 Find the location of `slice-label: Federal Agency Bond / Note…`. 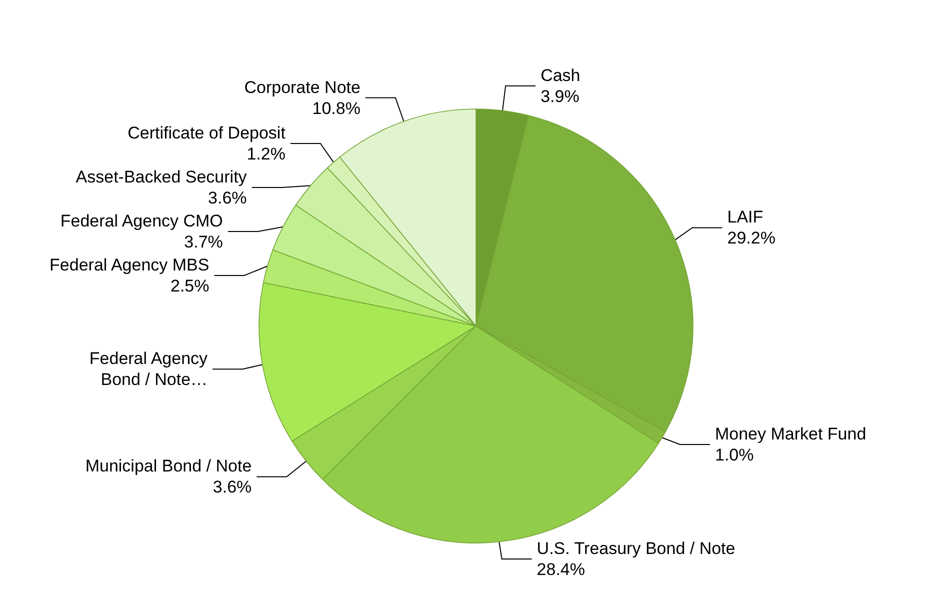

slice-label: Federal Agency Bond / Note… is located at coordinates (148, 369).